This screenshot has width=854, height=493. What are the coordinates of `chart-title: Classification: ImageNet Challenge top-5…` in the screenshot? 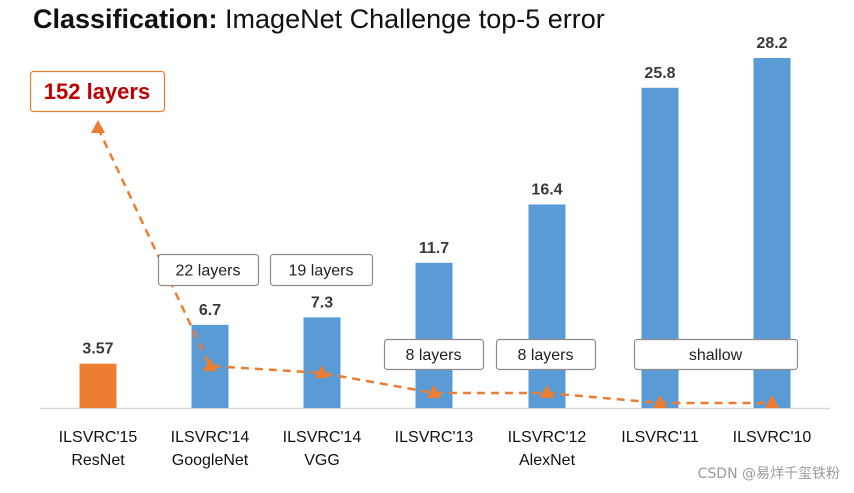 It's located at (319, 19).